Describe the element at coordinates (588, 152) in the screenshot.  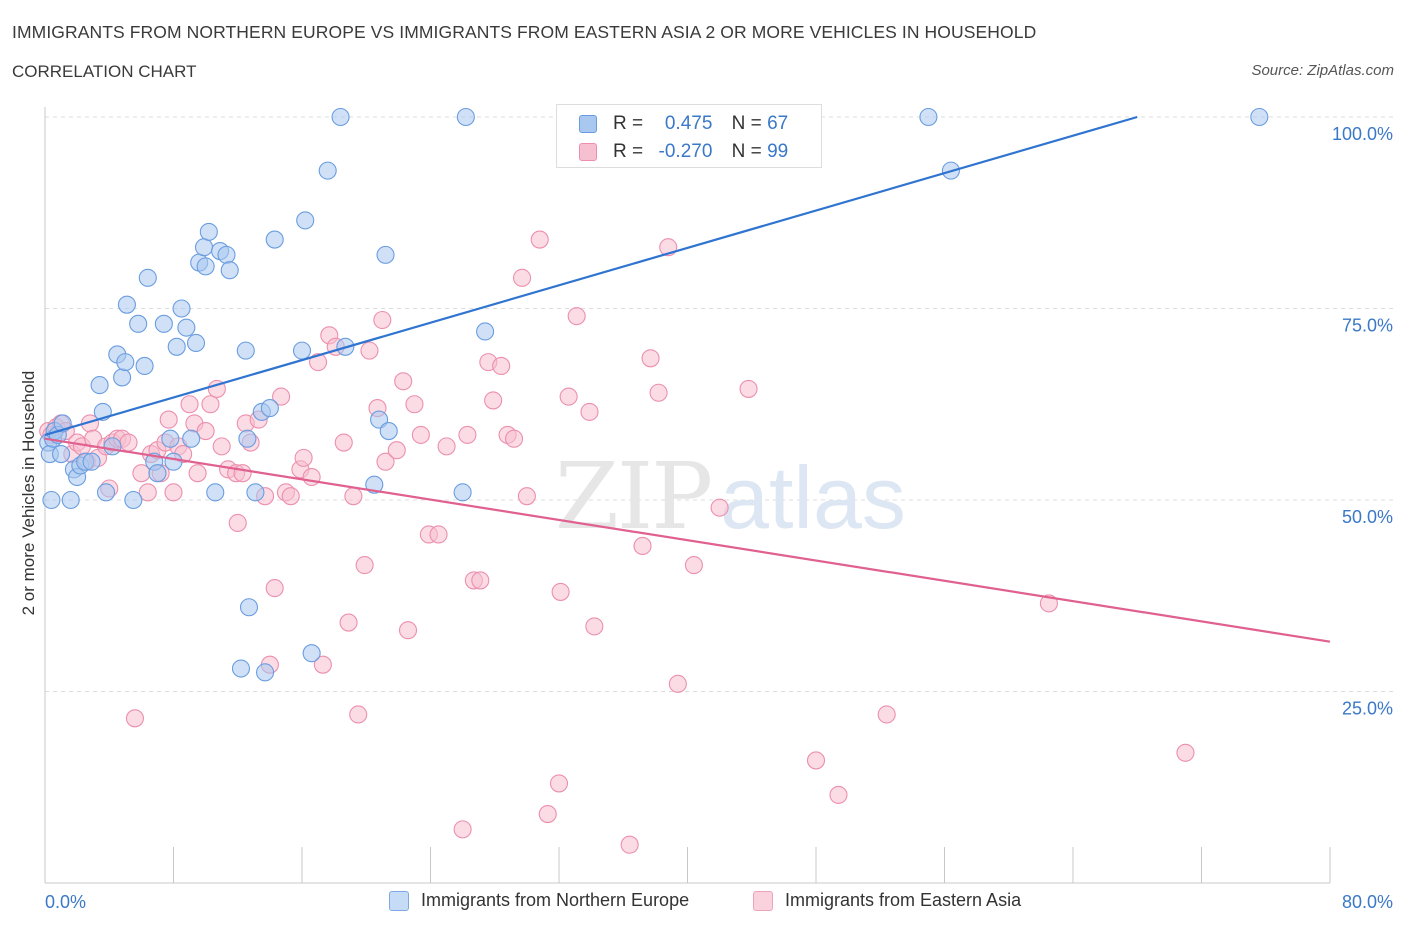
I see `legend-swatch-pink` at that location.